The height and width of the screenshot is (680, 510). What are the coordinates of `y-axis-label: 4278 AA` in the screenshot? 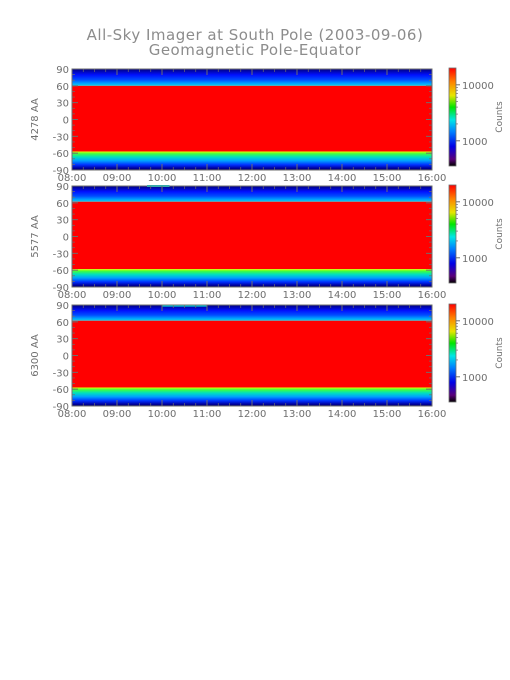 It's located at (35, 119).